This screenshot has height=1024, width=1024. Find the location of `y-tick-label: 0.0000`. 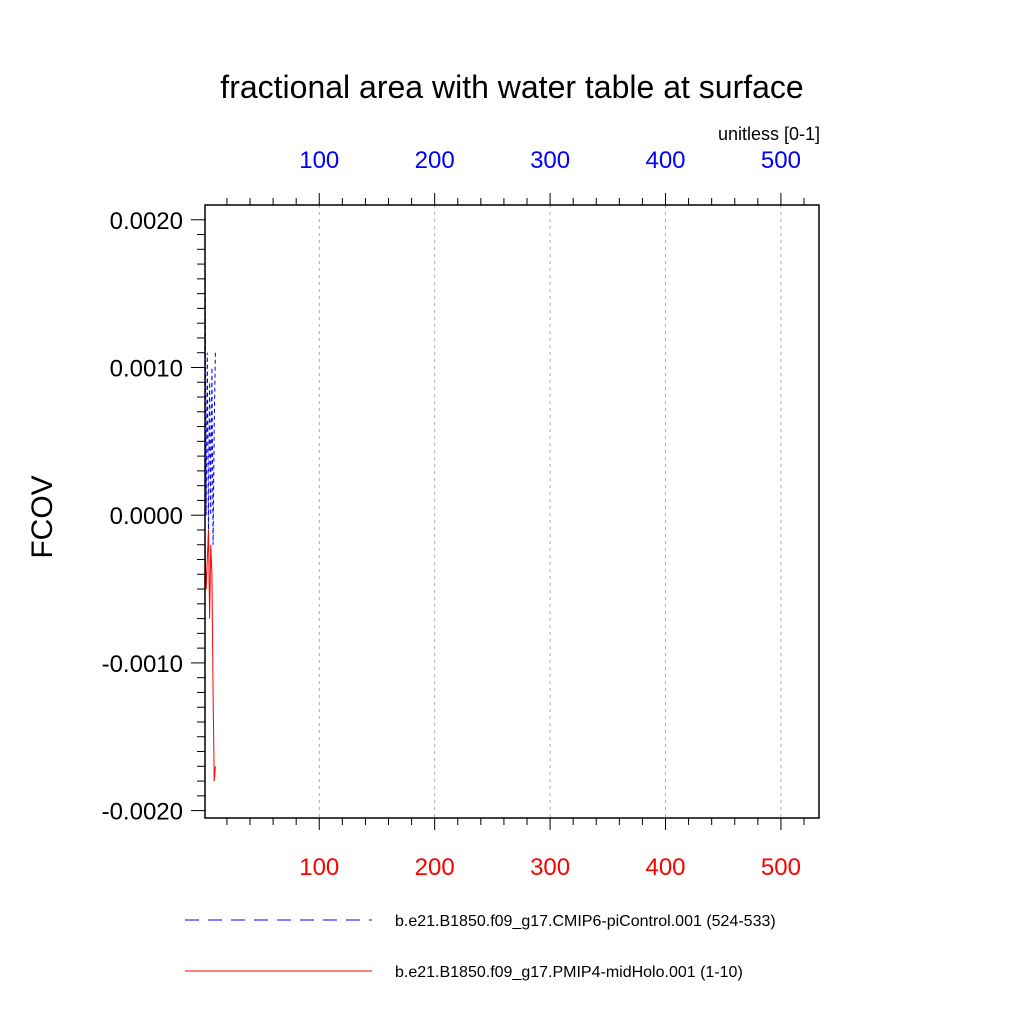

y-tick-label: 0.0000 is located at coordinates (146, 516).